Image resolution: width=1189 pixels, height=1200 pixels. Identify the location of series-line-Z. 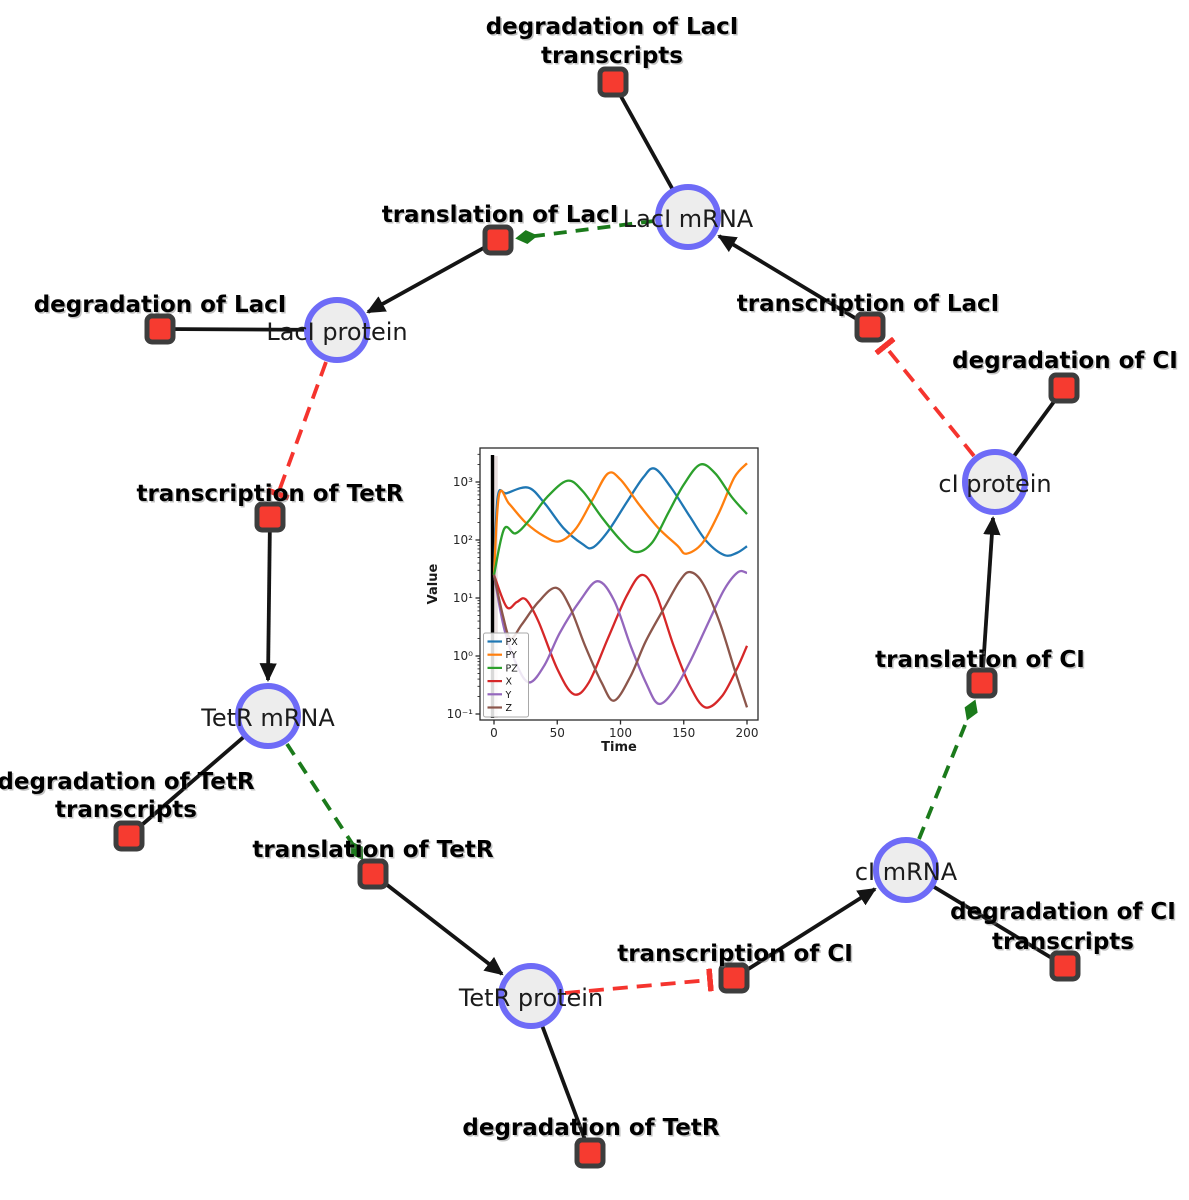
(620, 639).